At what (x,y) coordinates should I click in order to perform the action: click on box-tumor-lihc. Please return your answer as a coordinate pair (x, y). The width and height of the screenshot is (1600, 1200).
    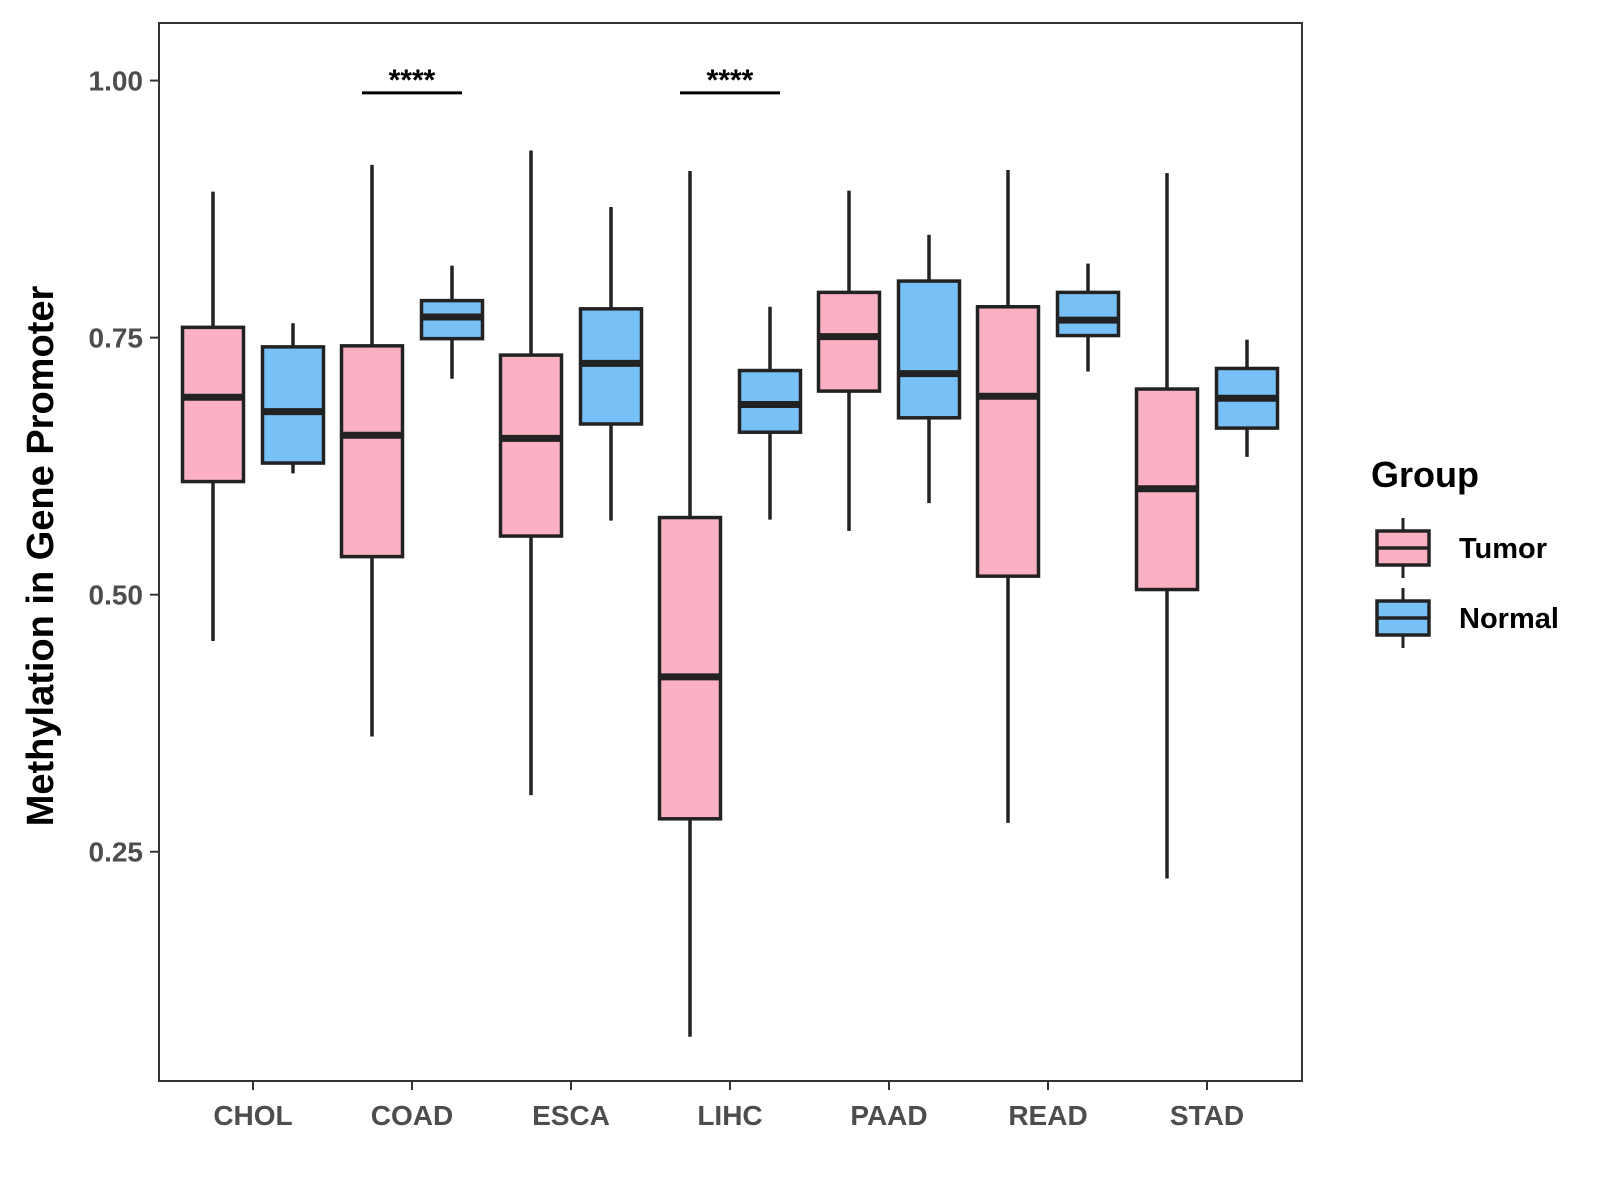
    Looking at the image, I should click on (690, 604).